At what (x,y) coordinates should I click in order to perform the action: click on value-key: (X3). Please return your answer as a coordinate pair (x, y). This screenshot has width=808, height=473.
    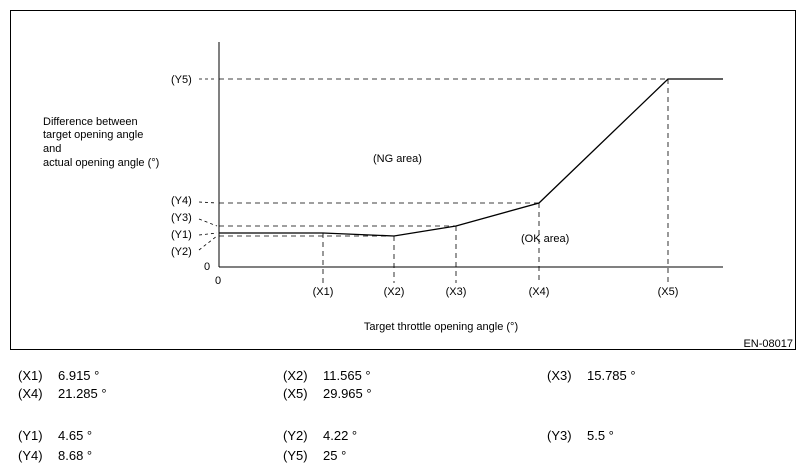
    Looking at the image, I should click on (559, 375).